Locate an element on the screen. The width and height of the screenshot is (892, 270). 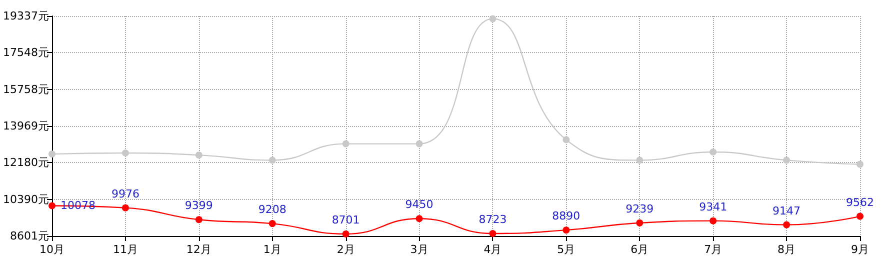
x-tick-label: 9月 is located at coordinates (860, 249).